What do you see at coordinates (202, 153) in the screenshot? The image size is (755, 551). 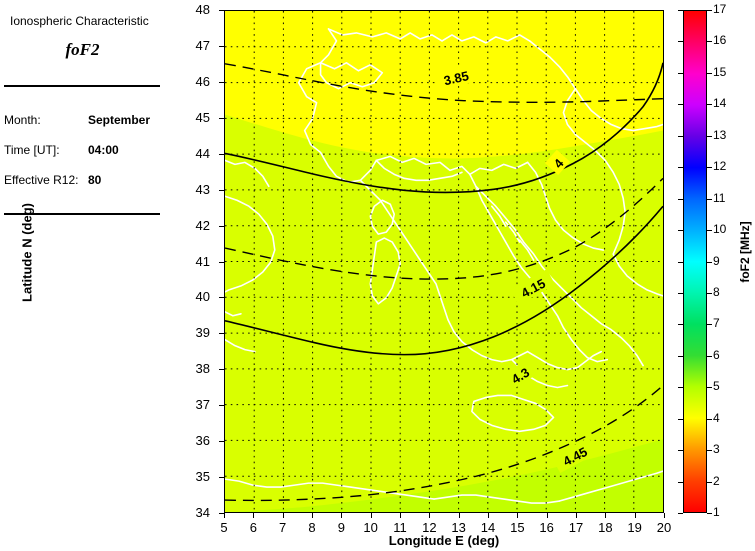 I see `y-tick-label: 44` at bounding box center [202, 153].